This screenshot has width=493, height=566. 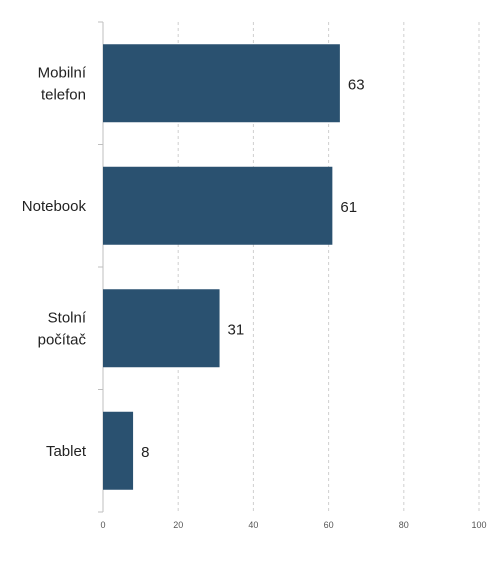 I want to click on x-tick-label-40: 40, so click(x=253, y=525).